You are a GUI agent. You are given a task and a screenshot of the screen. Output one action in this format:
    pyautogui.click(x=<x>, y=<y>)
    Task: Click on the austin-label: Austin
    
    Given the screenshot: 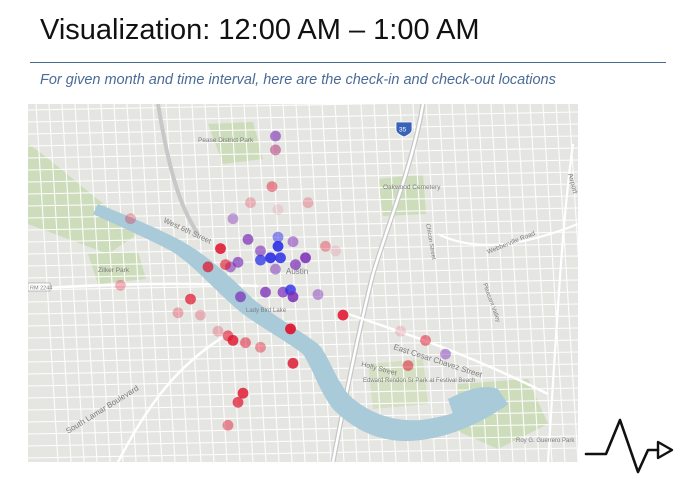 What is the action you would take?
    pyautogui.click(x=297, y=271)
    